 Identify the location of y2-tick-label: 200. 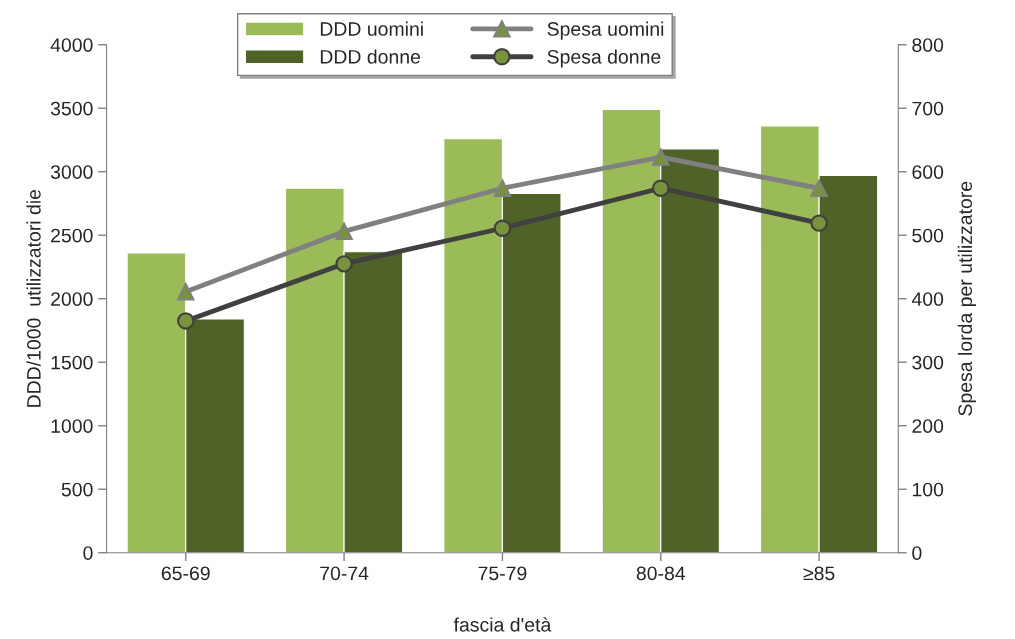
(928, 426).